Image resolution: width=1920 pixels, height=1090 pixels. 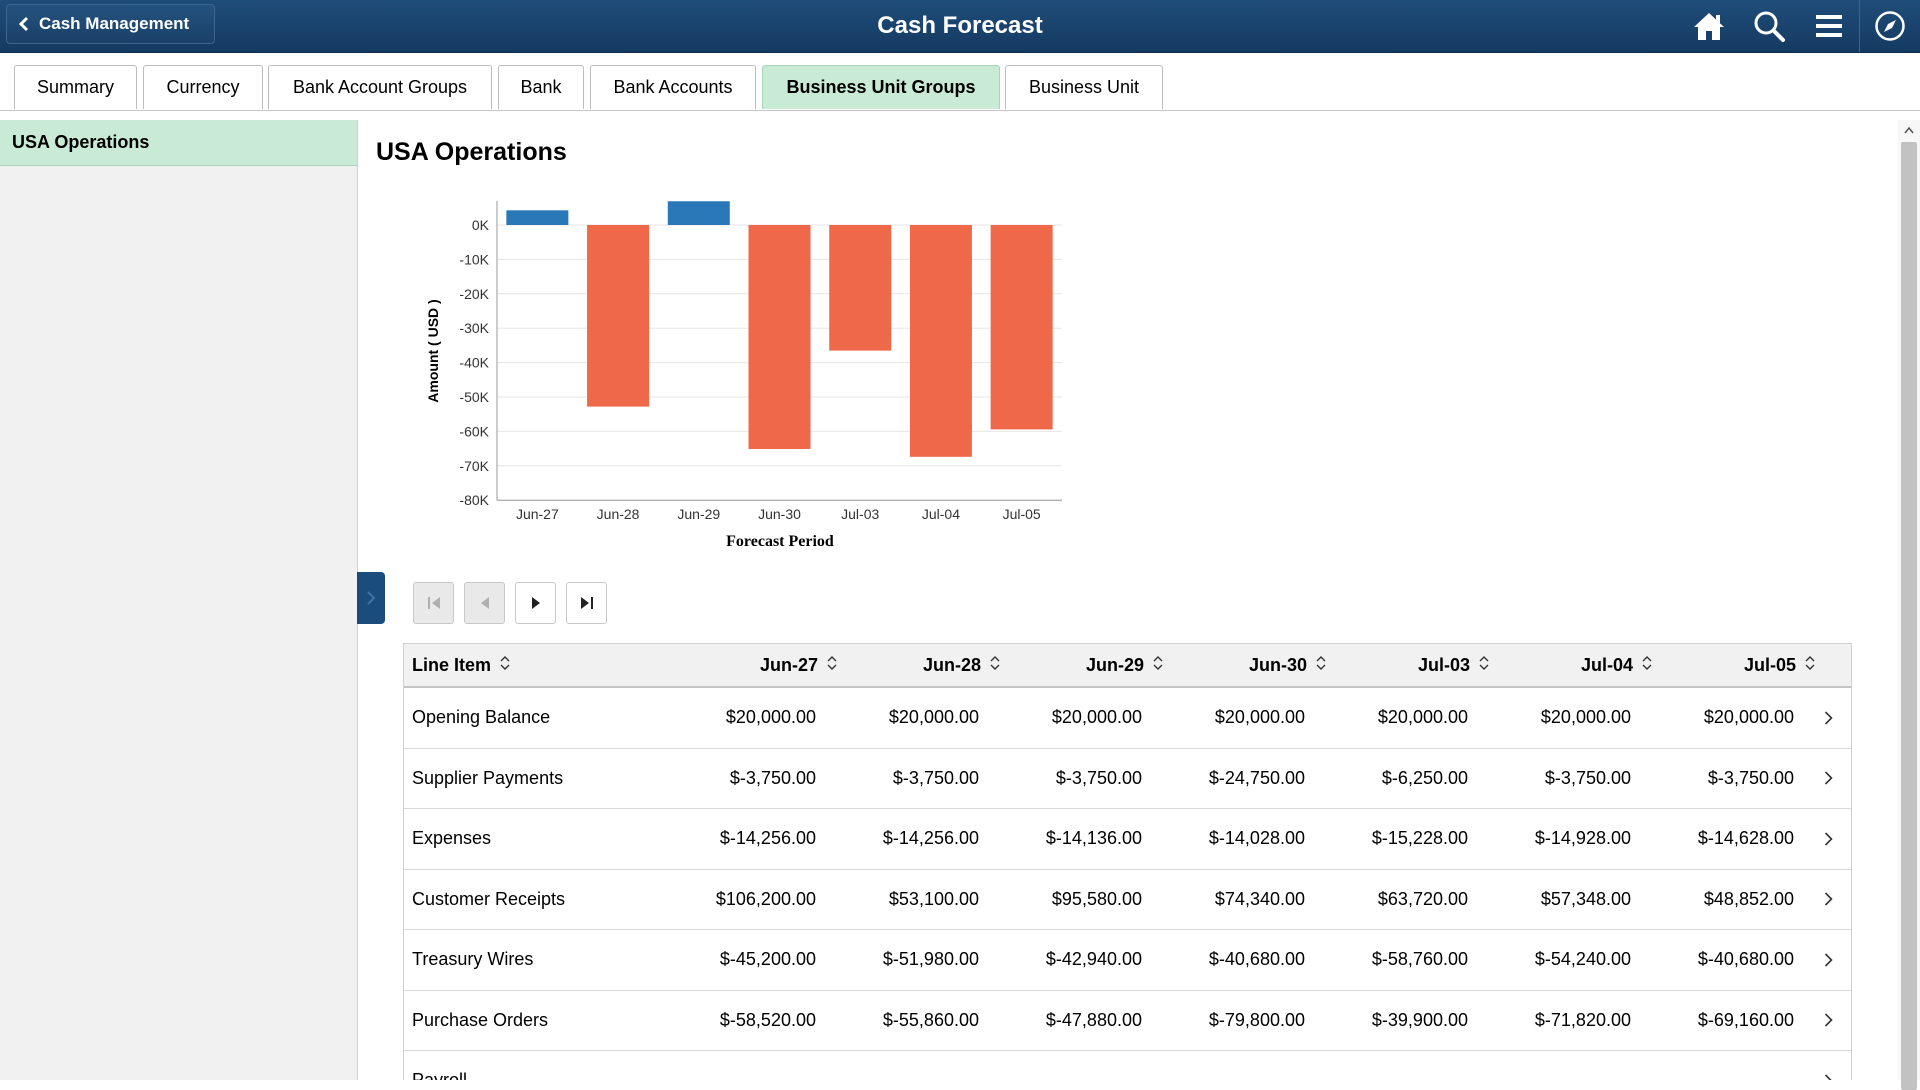 What do you see at coordinates (110, 24) in the screenshot?
I see `back-button: Cash Management` at bounding box center [110, 24].